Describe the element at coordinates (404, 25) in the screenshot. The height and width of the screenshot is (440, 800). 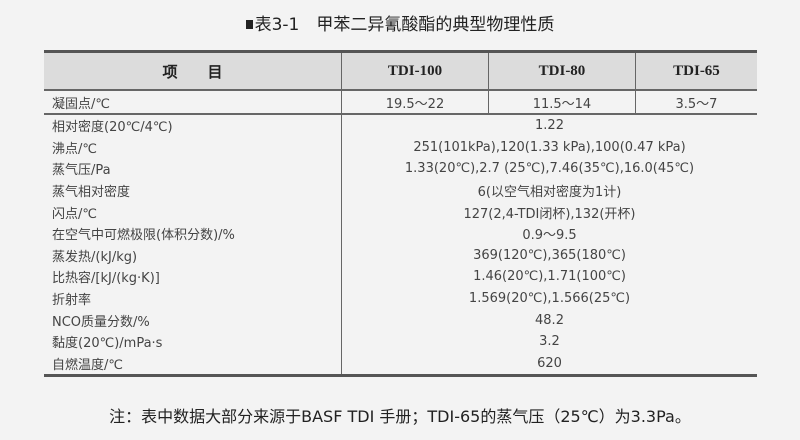
I see `caption-text: 表3-1 甲苯二异氰酸酯的典型物理性质` at that location.